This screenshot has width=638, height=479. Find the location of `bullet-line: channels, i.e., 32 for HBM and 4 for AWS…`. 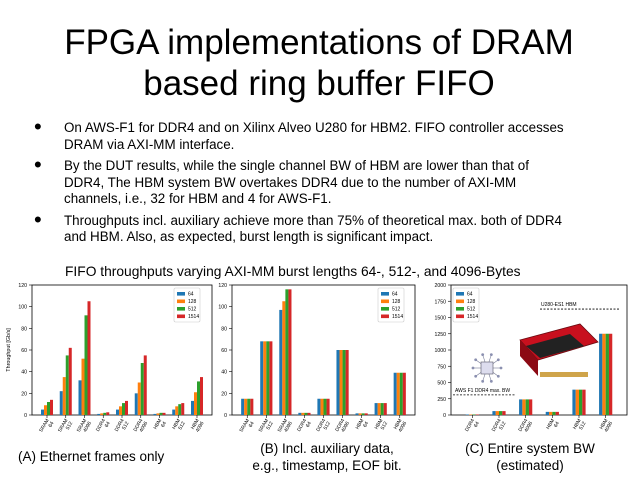

bullet-line: channels, i.e., 32 for HBM and 4 for AWS… is located at coordinates (198, 198).